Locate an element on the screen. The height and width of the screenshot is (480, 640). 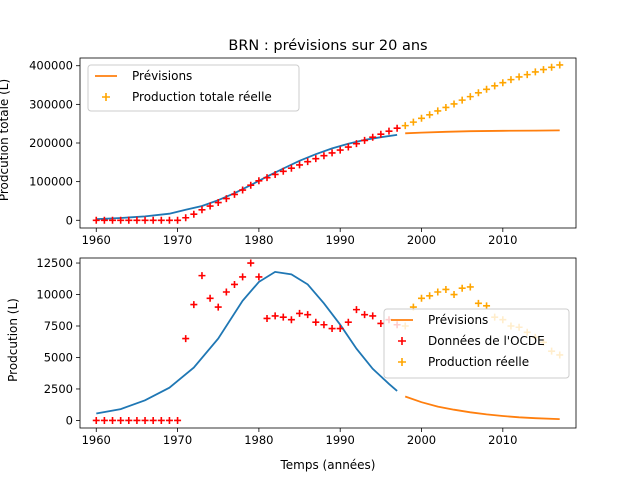
legend-label: Production totale réelle is located at coordinates (202, 97).